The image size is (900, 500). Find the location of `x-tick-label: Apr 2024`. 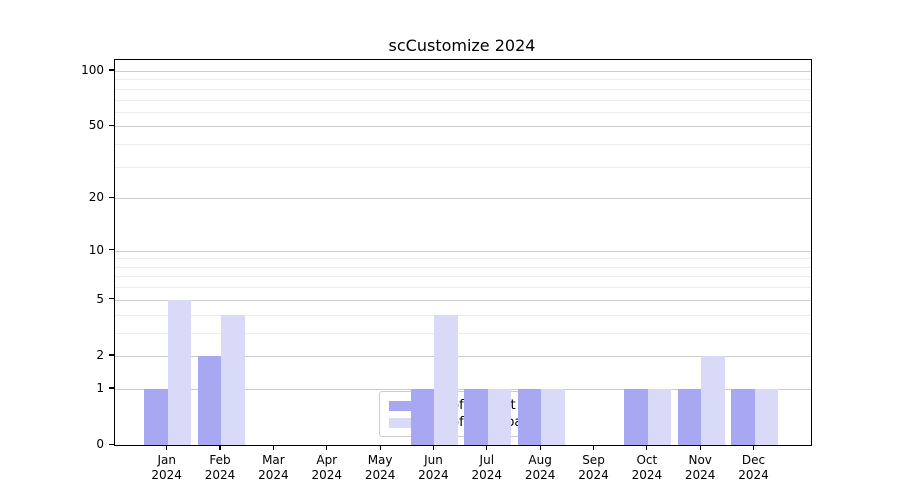

x-tick-label: Apr 2024 is located at coordinates (327, 467).